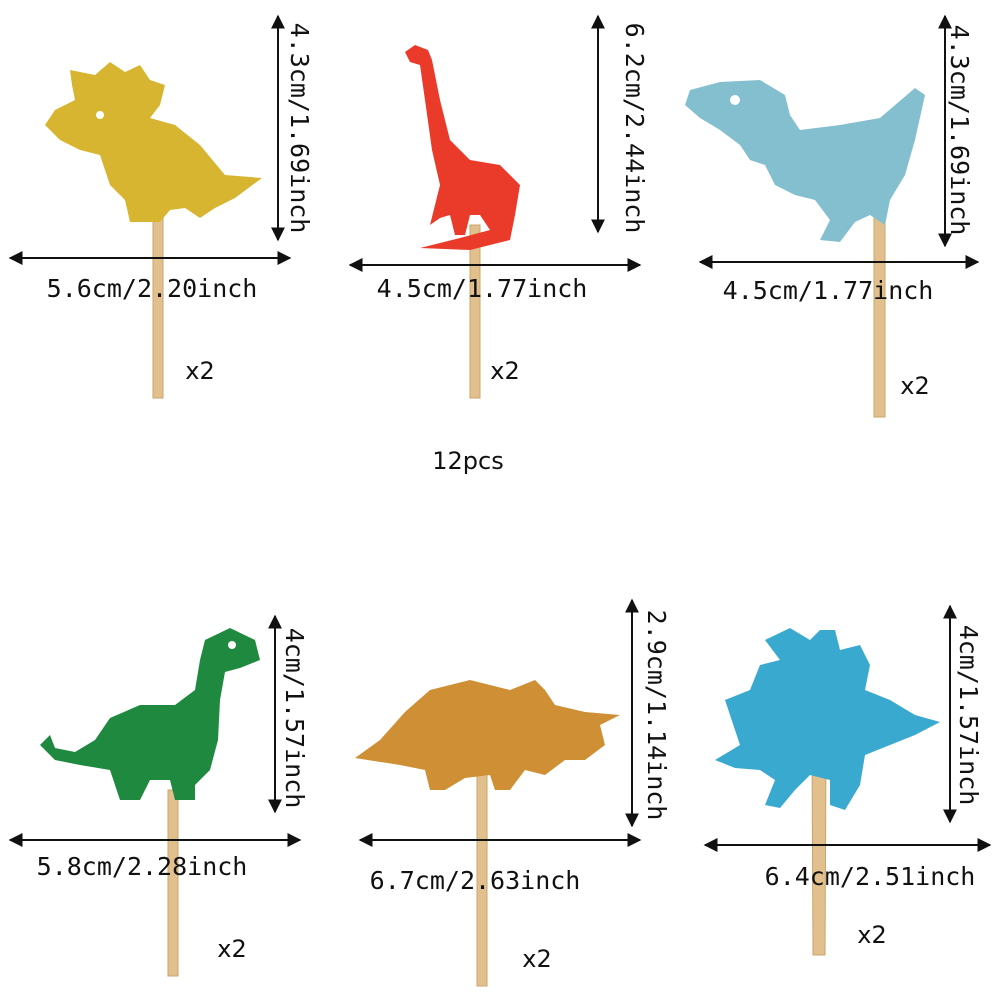 This screenshot has width=1000, height=1000. Describe the element at coordinates (805, 249) in the screenshot. I see `topper-trex-blue` at that location.